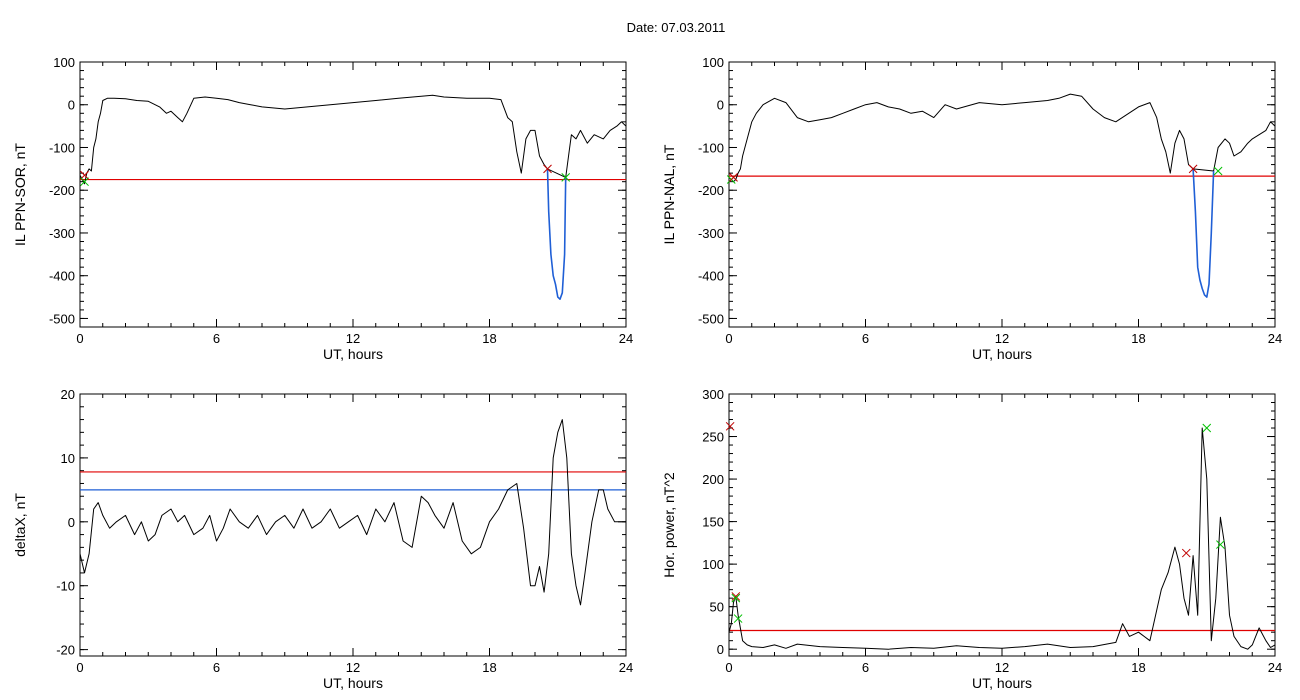 This screenshot has height=700, width=1300. What do you see at coordinates (713, 437) in the screenshot?
I see `y-tick-label: 250` at bounding box center [713, 437].